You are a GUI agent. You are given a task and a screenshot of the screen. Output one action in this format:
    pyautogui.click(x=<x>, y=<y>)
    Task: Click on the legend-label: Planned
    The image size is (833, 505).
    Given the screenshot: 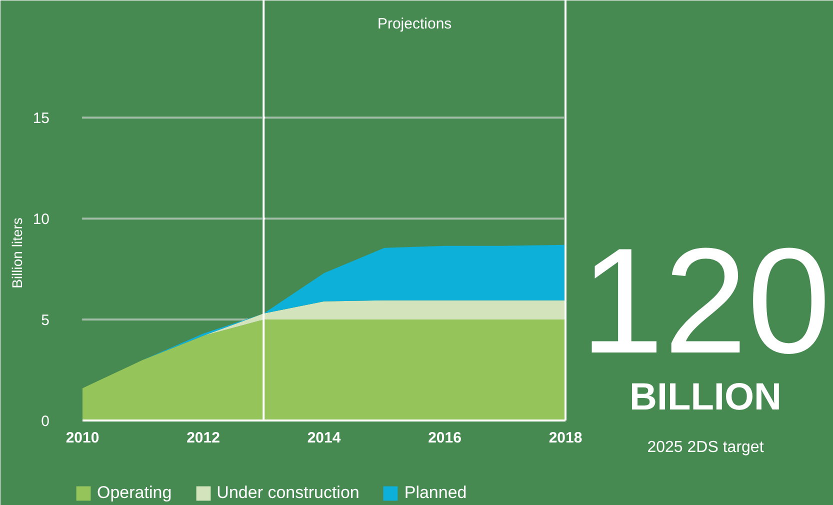 What is the action you would take?
    pyautogui.click(x=435, y=493)
    